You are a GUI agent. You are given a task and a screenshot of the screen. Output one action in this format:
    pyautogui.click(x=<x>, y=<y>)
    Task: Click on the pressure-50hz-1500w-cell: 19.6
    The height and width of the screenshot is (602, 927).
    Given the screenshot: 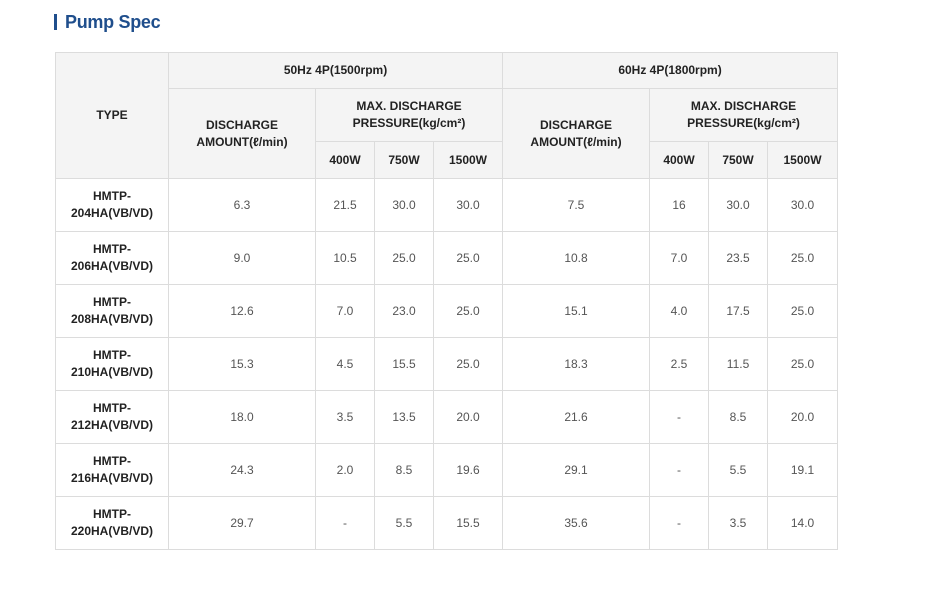 What is the action you would take?
    pyautogui.click(x=468, y=470)
    